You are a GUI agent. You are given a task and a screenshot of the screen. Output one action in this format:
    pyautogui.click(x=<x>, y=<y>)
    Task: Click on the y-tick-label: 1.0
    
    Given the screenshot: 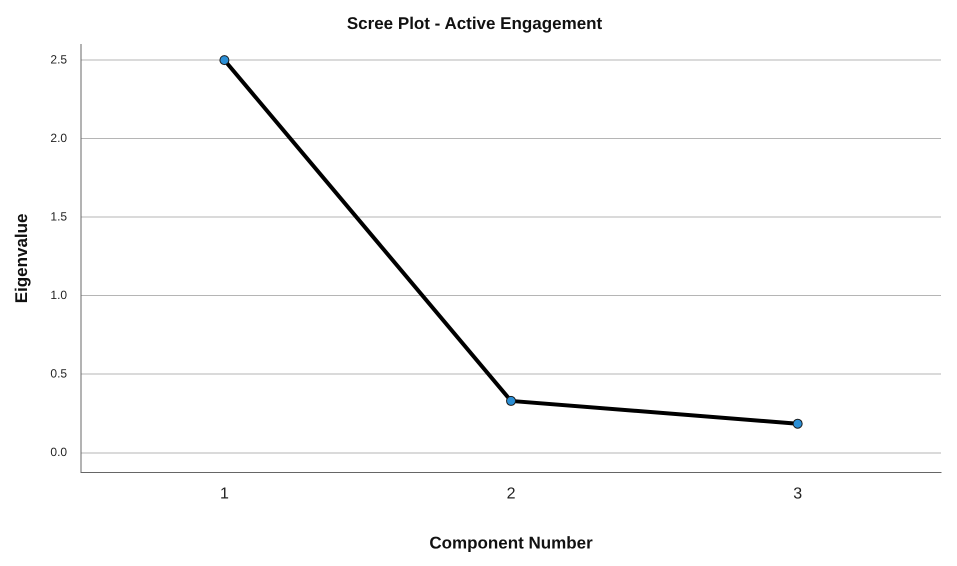 What is the action you would take?
    pyautogui.click(x=59, y=295)
    